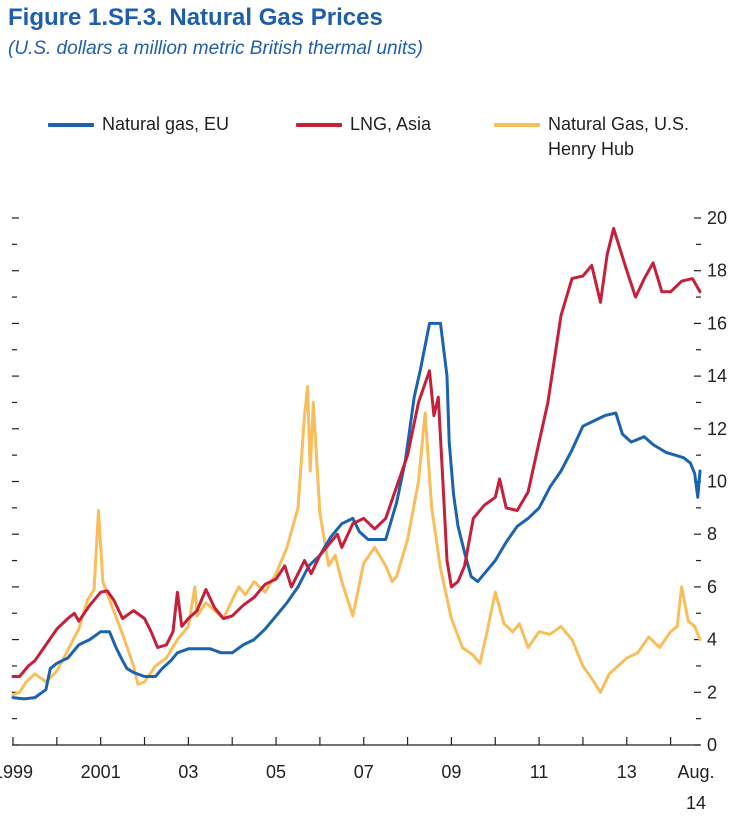 This screenshot has width=743, height=820. I want to click on x-tick-label: 03, so click(188, 772).